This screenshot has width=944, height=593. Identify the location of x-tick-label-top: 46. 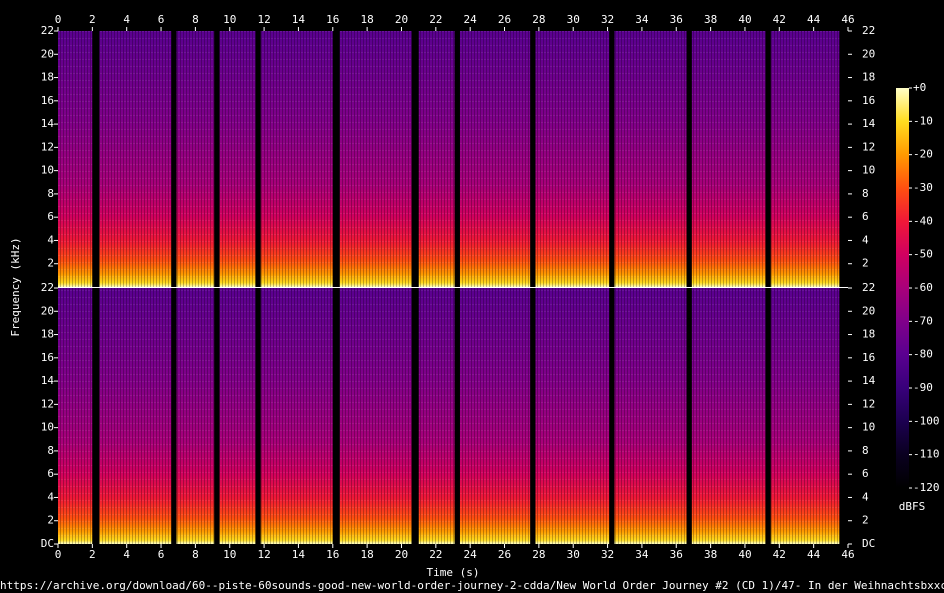
(847, 19).